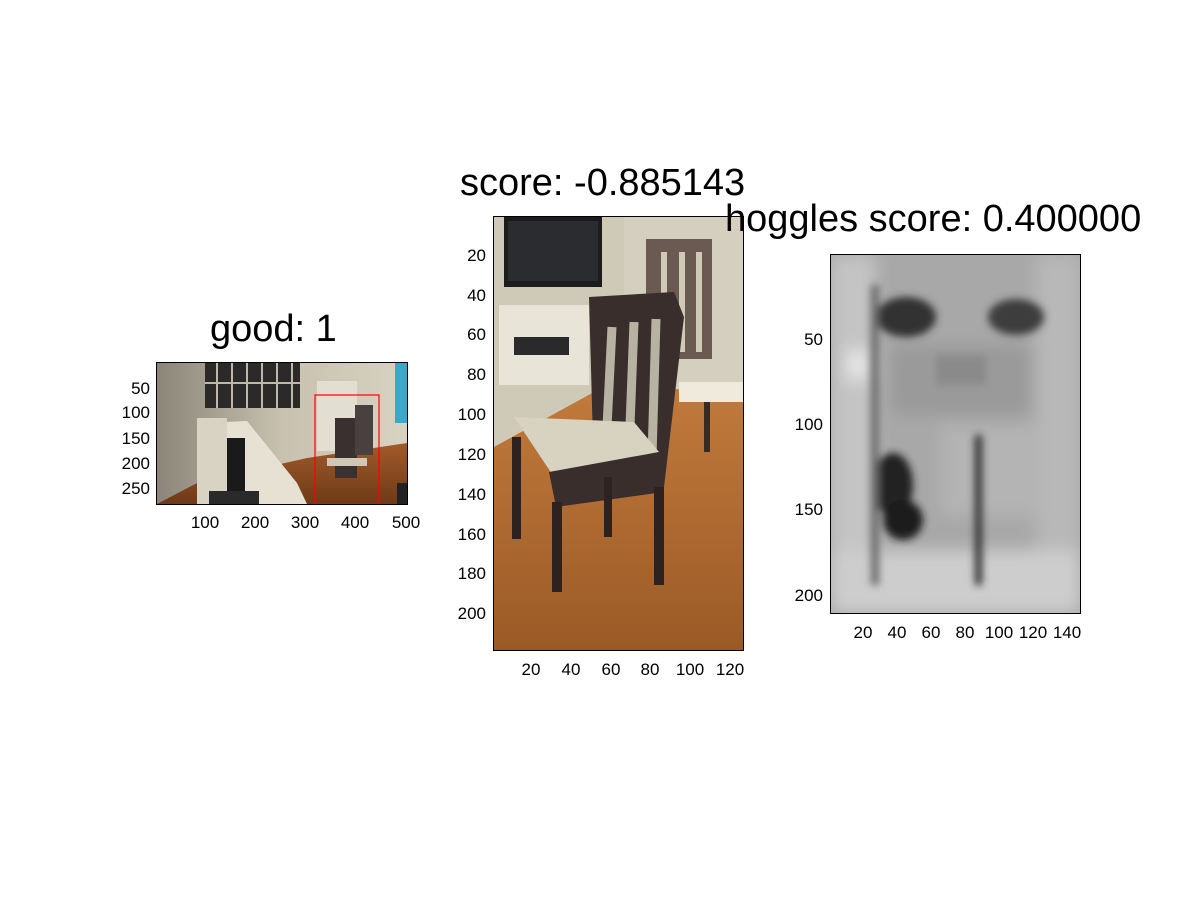 The image size is (1200, 900). Describe the element at coordinates (808, 595) in the screenshot. I see `panel3-ytick: 200` at that location.